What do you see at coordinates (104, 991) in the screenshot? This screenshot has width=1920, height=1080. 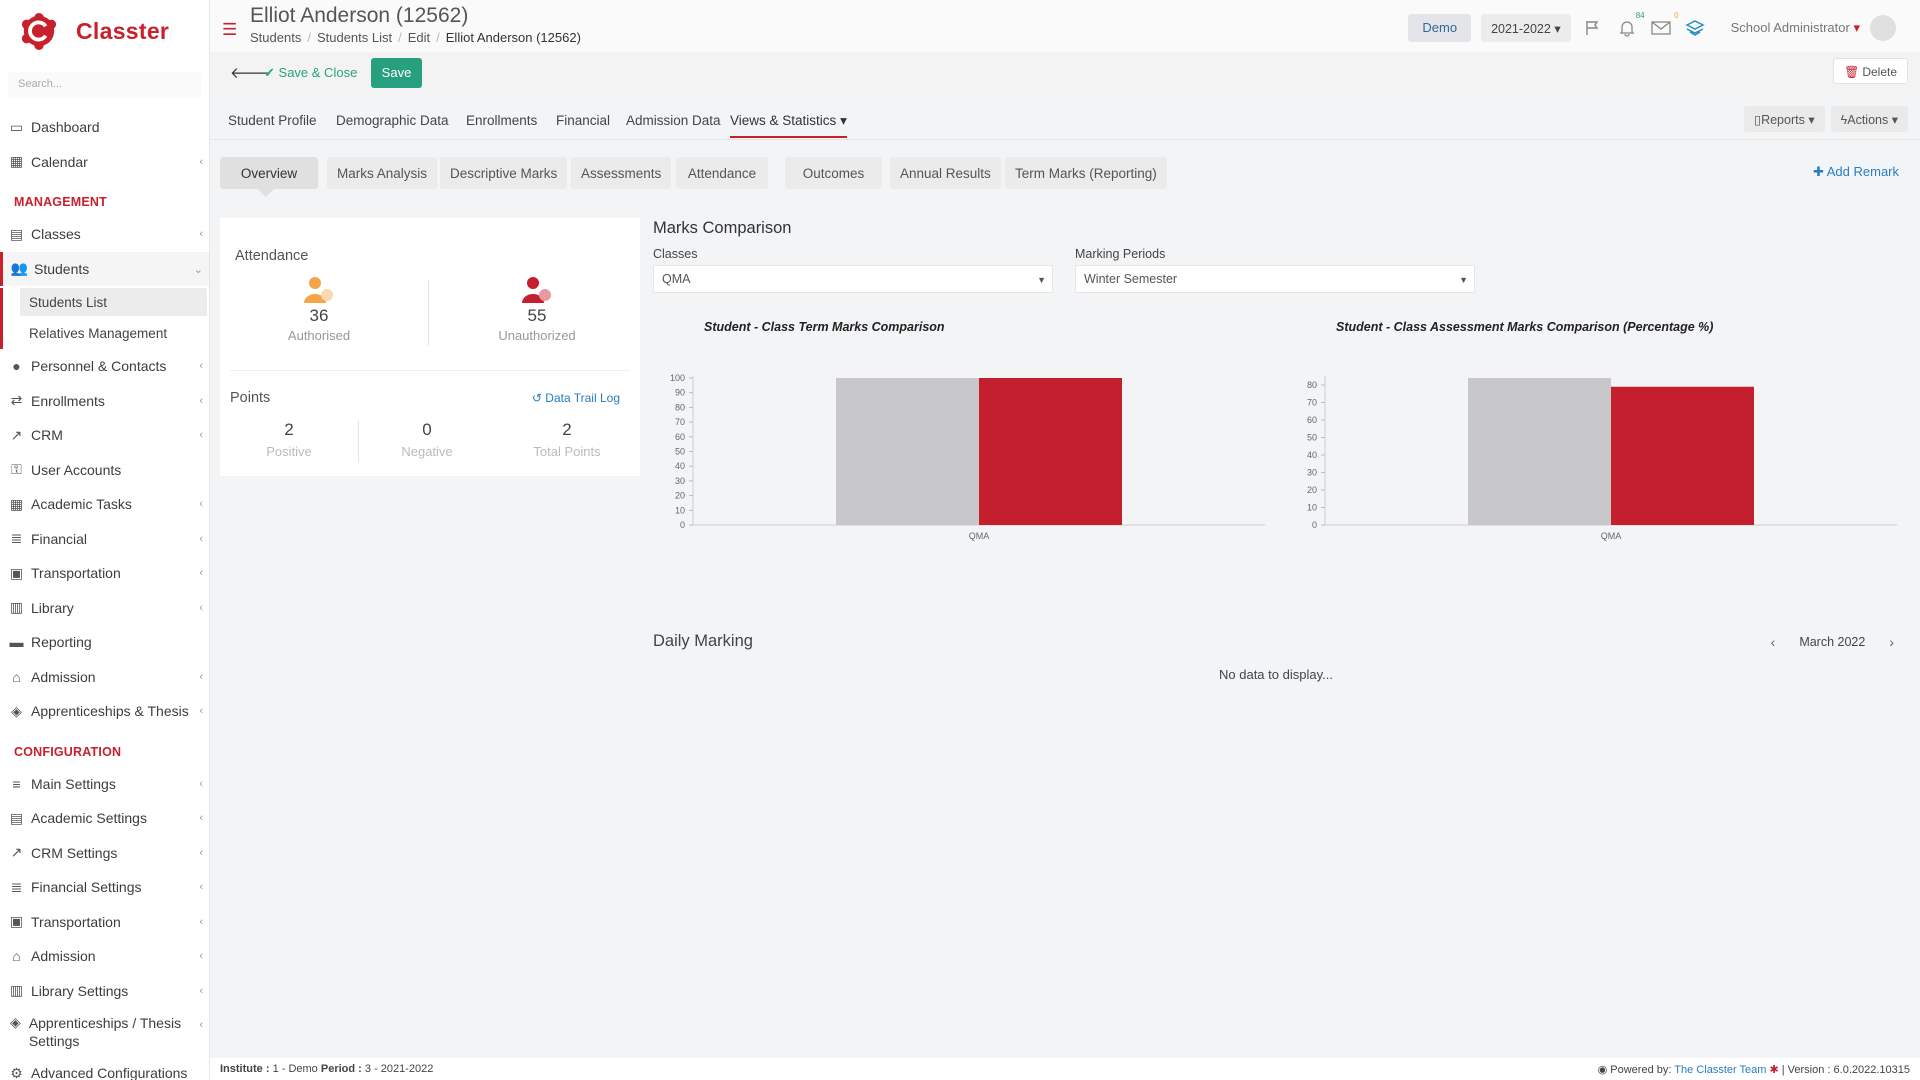 I see `sidebar-item-library-settings: ▥ Library Settings ‹` at bounding box center [104, 991].